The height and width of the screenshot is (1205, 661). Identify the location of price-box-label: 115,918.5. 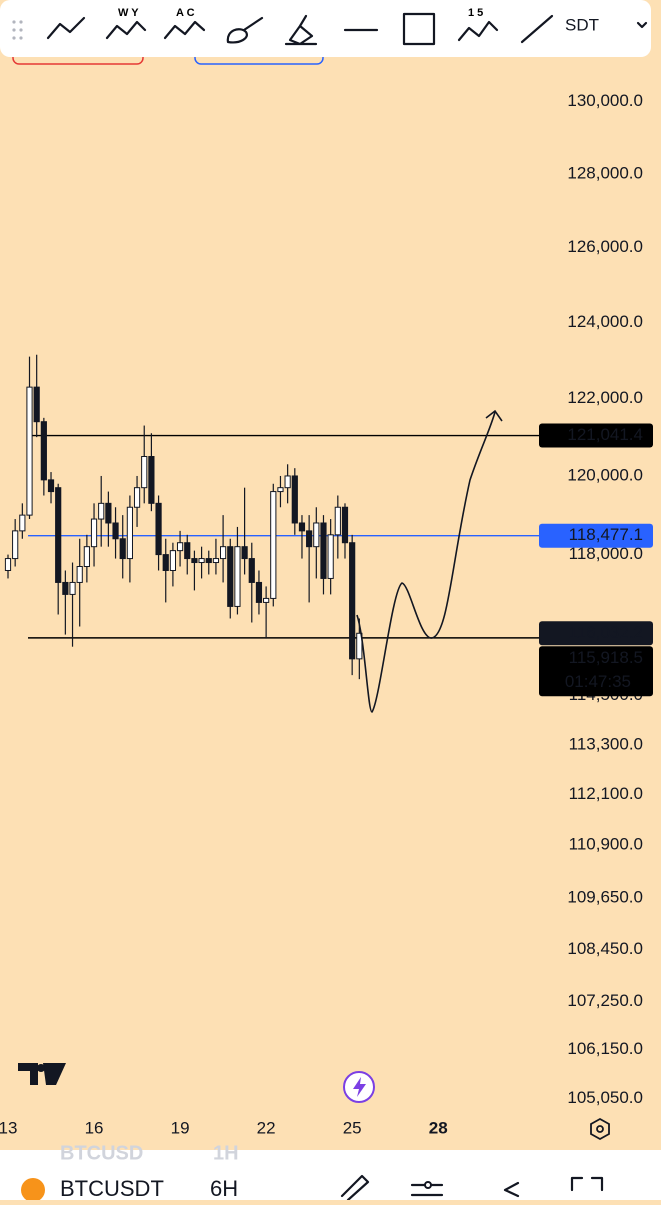
(606, 657).